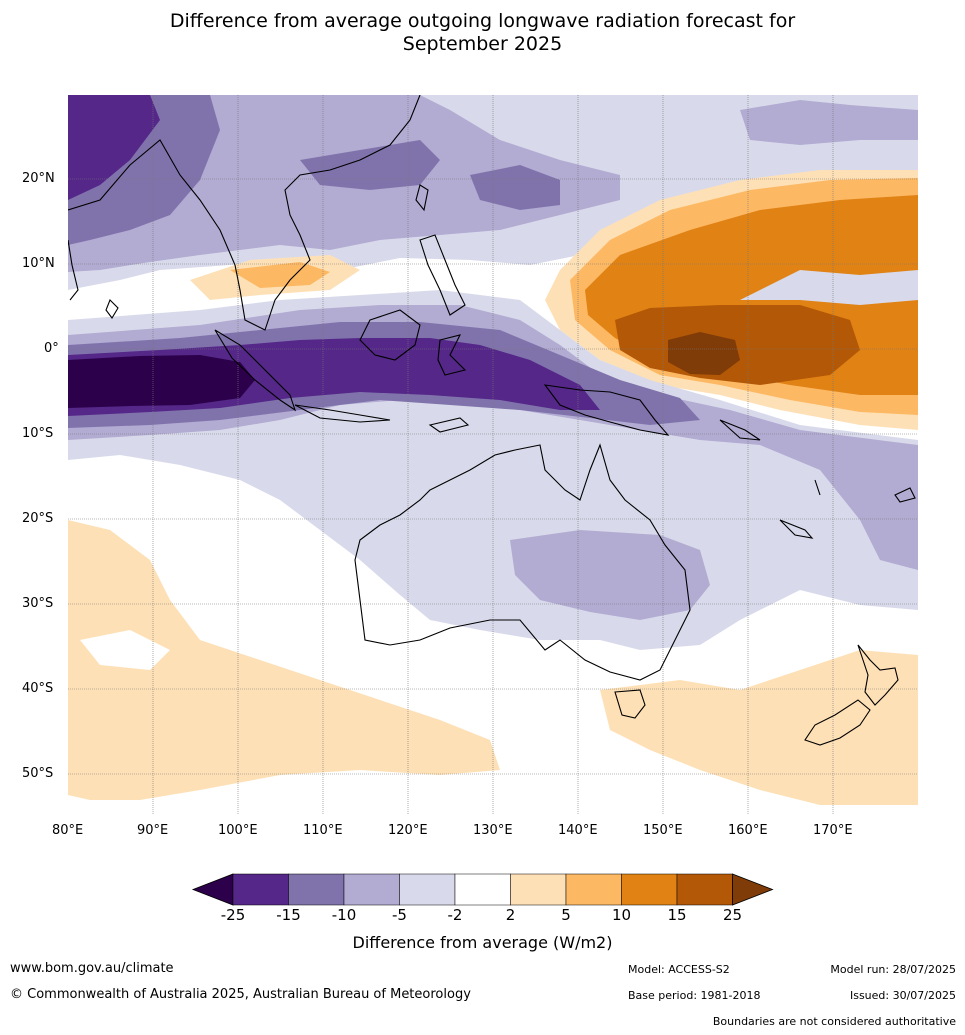  Describe the element at coordinates (344, 915) in the screenshot. I see `colorbar-tick-label: -10` at that location.